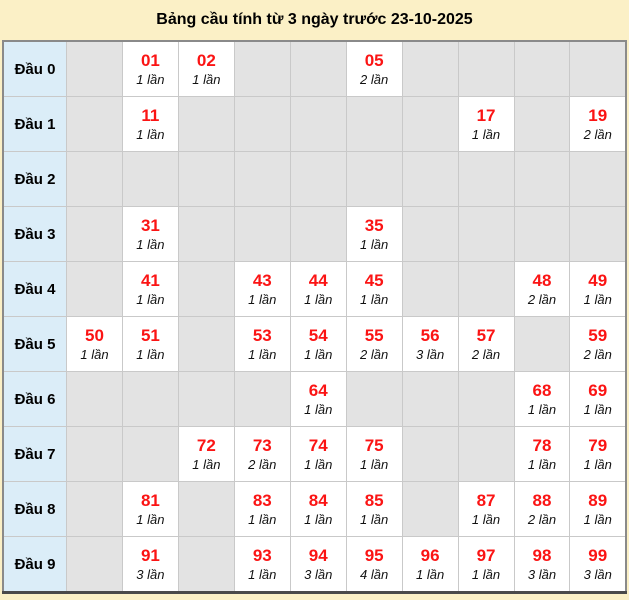  What do you see at coordinates (542, 399) in the screenshot?
I see `number-cell: 68 1 lần` at bounding box center [542, 399].